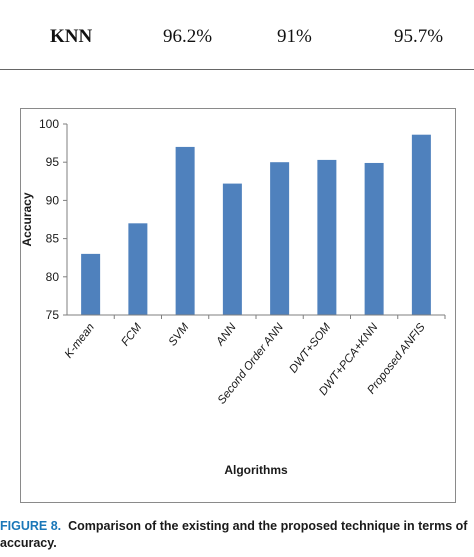  Describe the element at coordinates (53, 277) in the screenshot. I see `y-tick-label: 80` at that location.